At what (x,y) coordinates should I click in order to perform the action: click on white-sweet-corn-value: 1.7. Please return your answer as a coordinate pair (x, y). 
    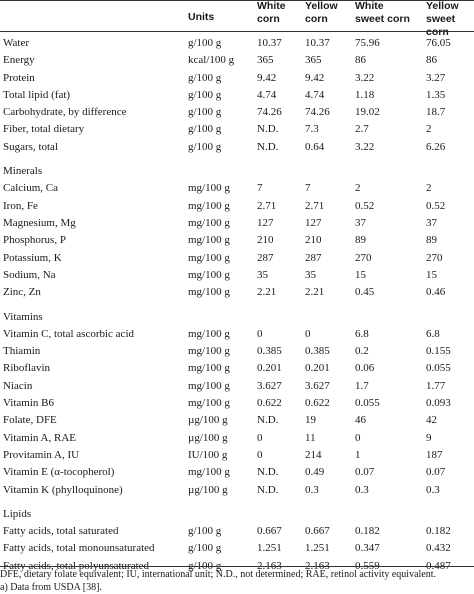
    Looking at the image, I should click on (362, 386).